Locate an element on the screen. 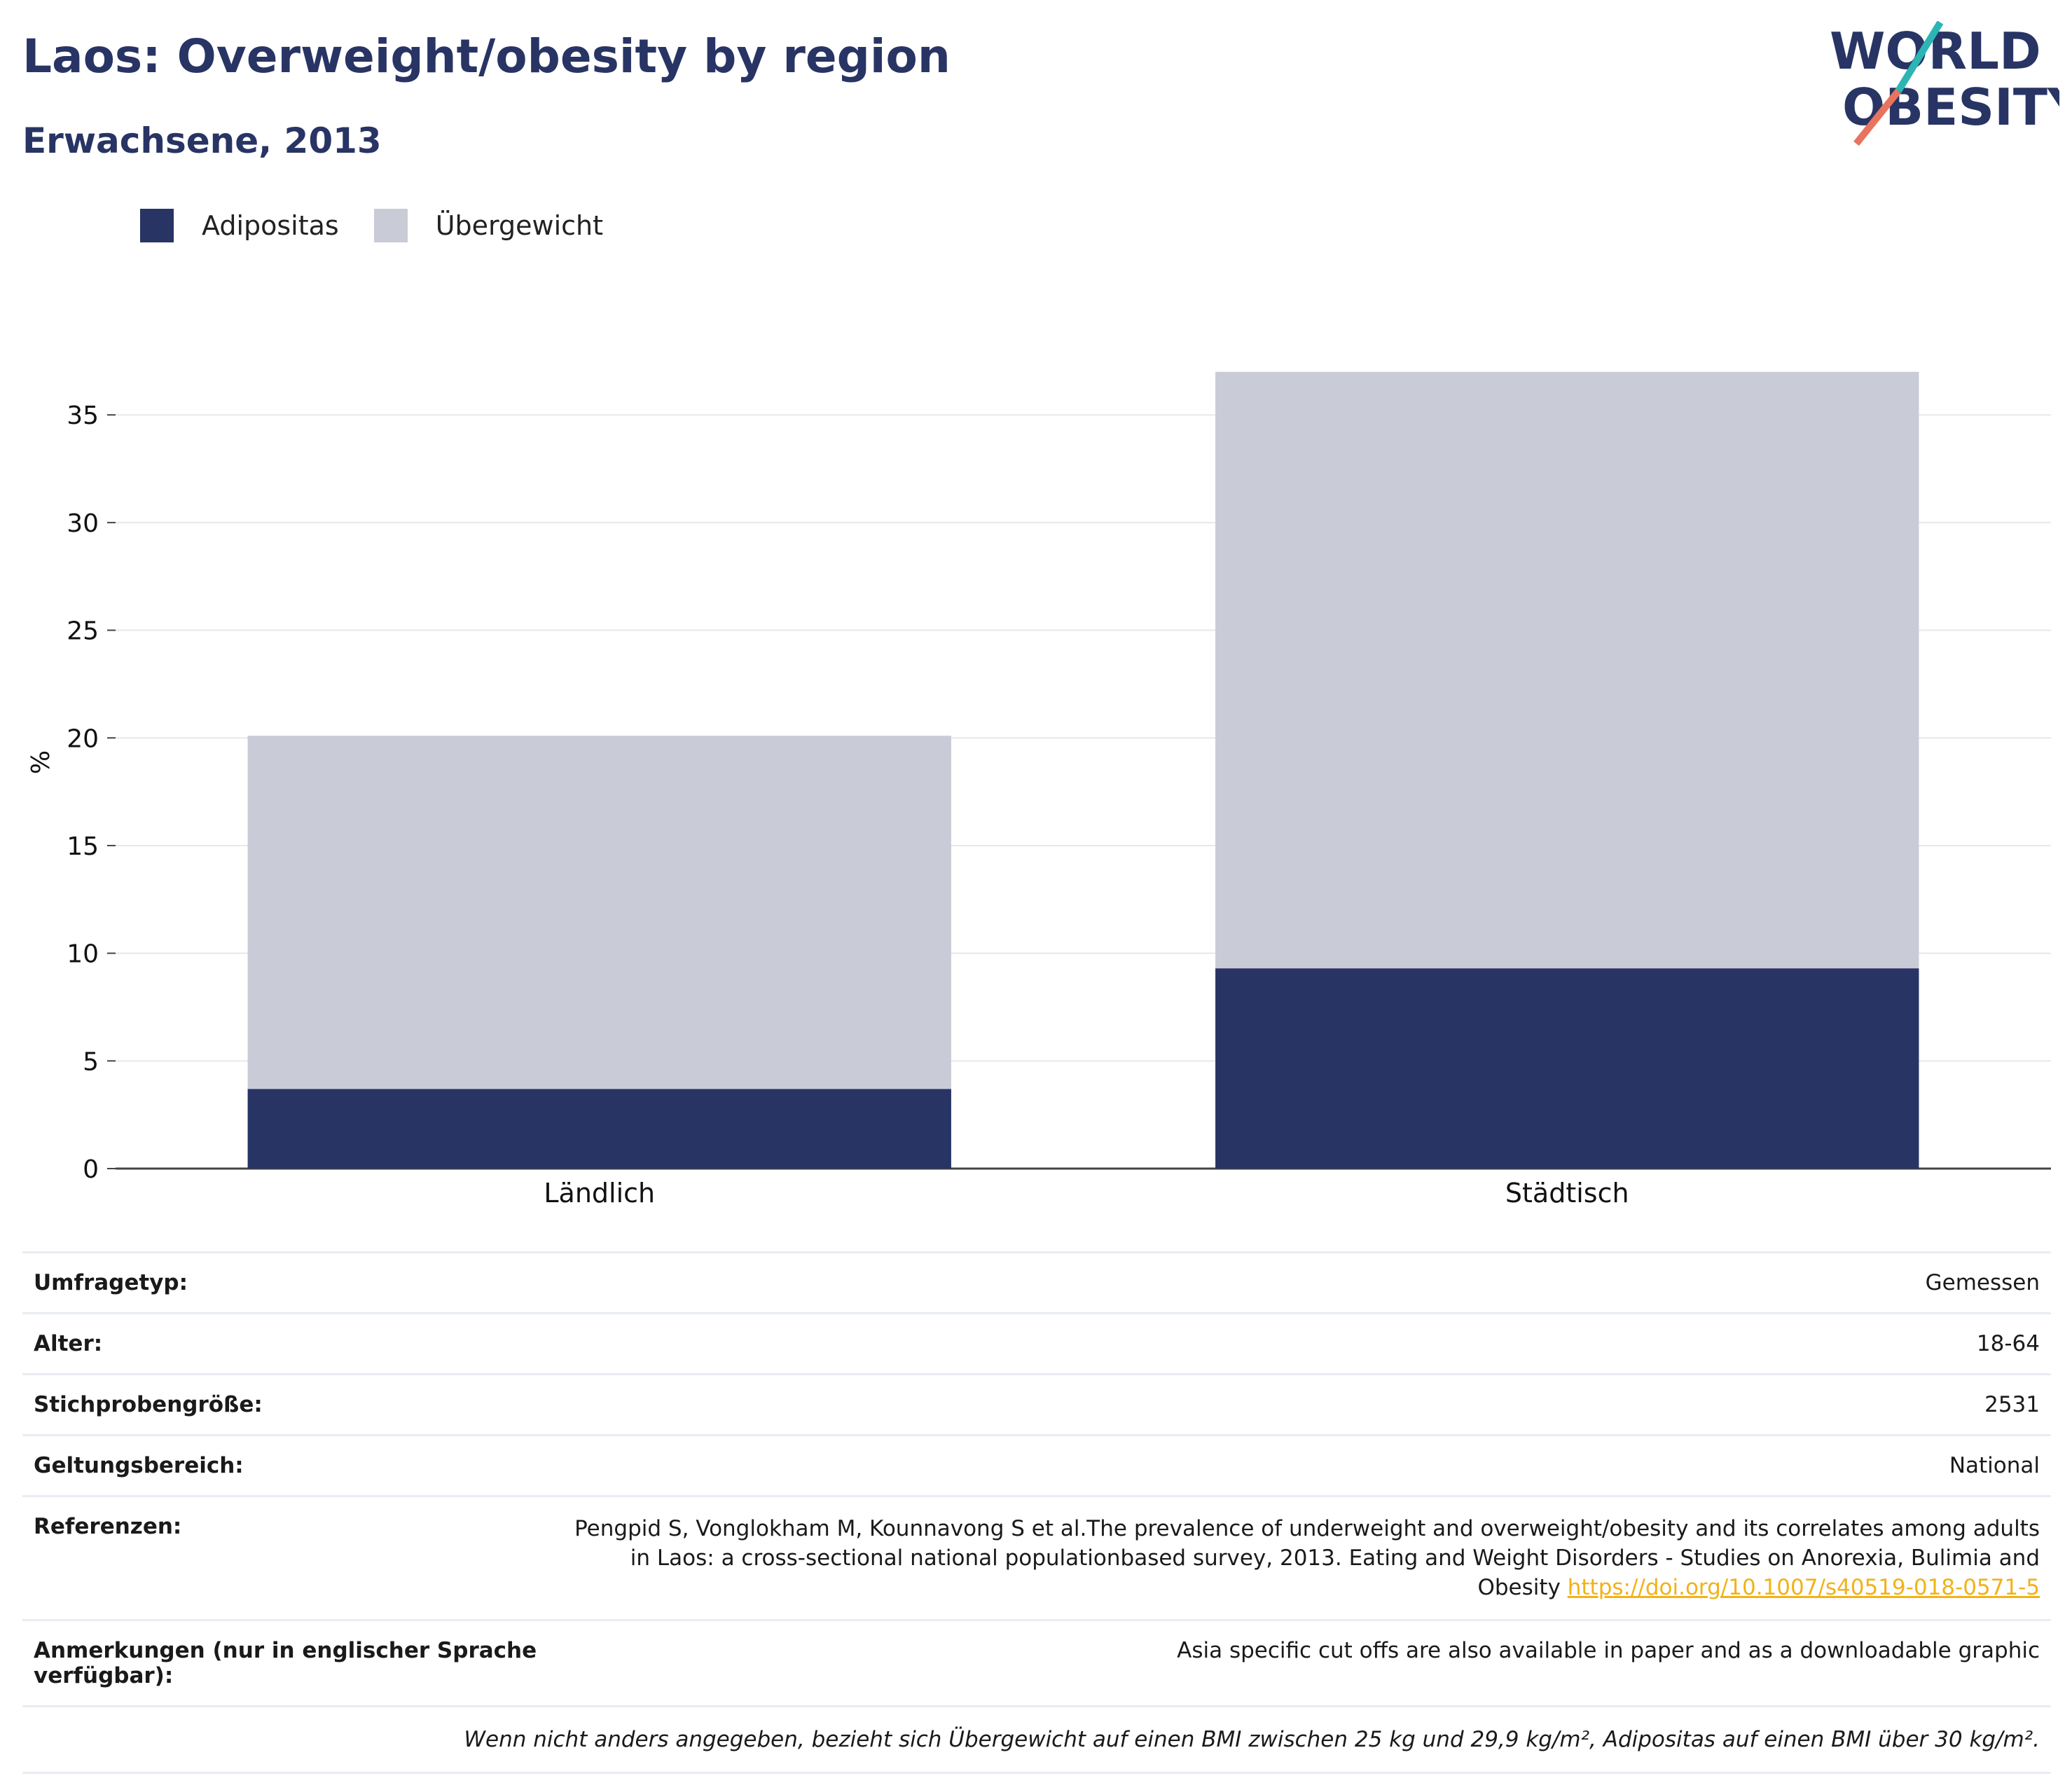 The width and height of the screenshot is (2072, 1783). legend-label-adipositas: Adipositas is located at coordinates (270, 226).